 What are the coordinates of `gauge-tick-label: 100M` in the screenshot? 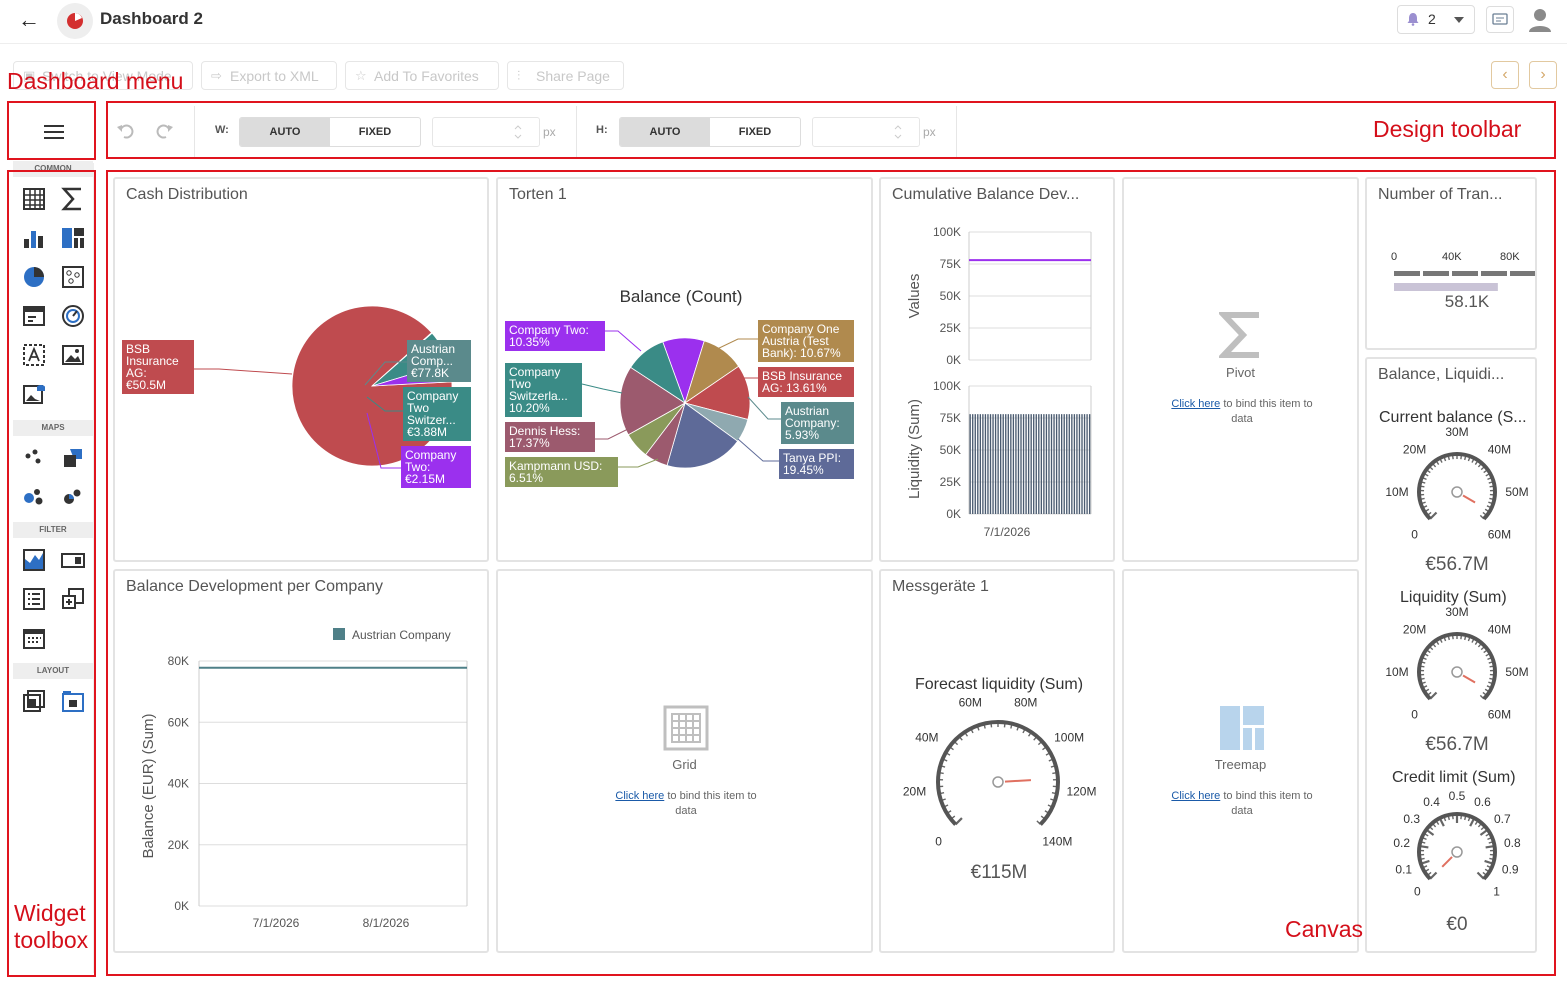 It's located at (1069, 737).